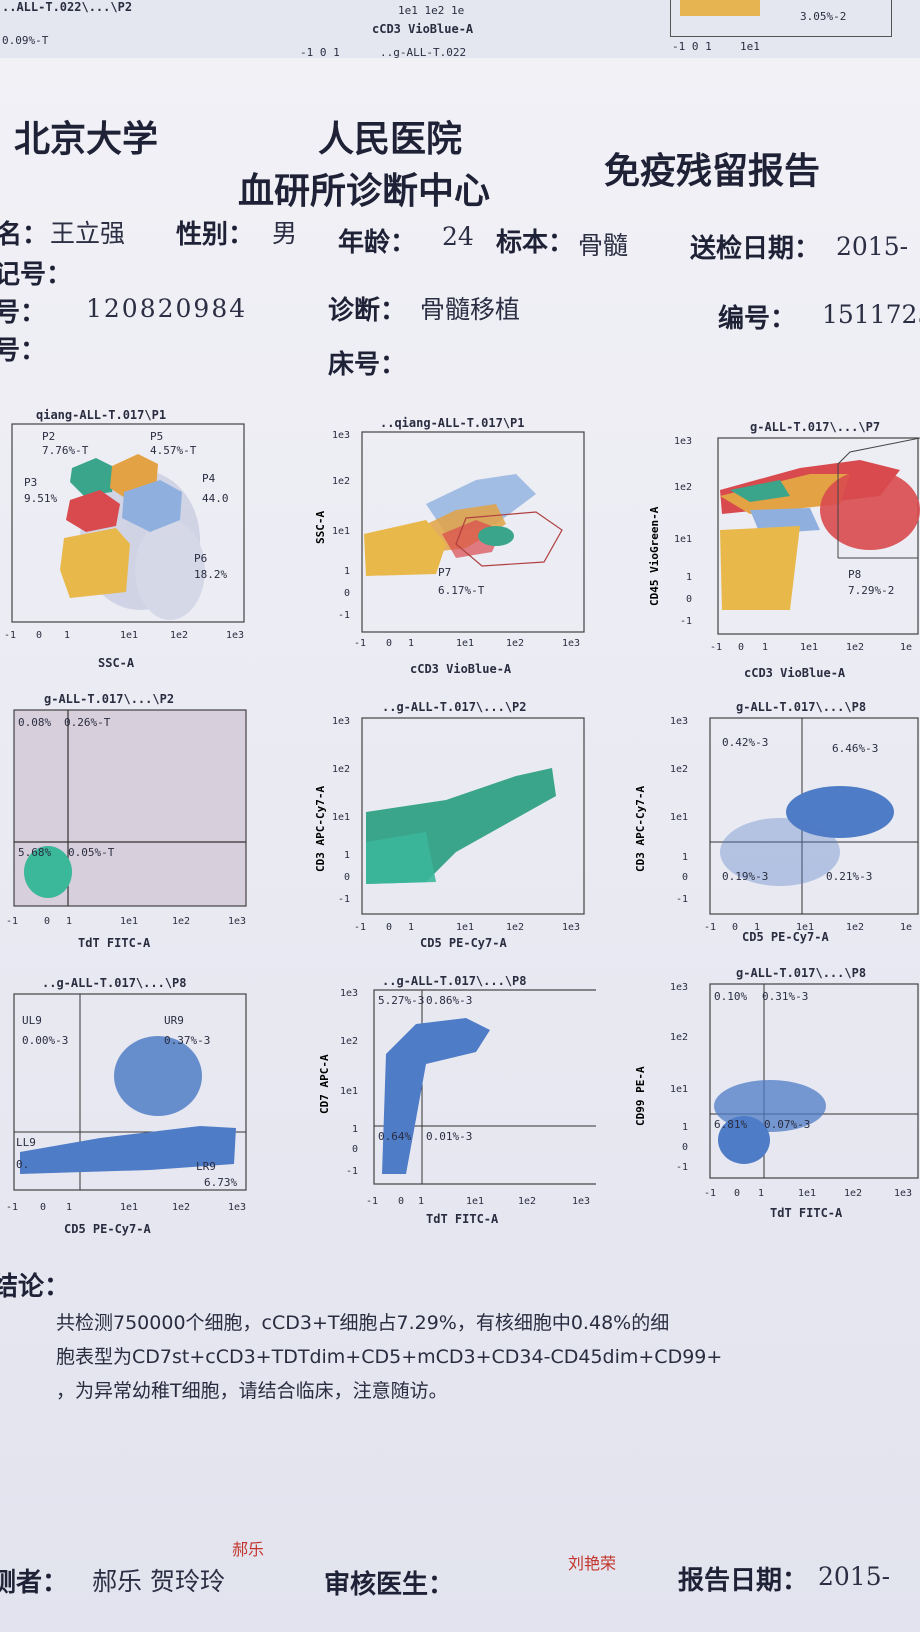 The width and height of the screenshot is (920, 1632). Describe the element at coordinates (755, 249) in the screenshot. I see `submit-date-label: 送检日期：` at that location.